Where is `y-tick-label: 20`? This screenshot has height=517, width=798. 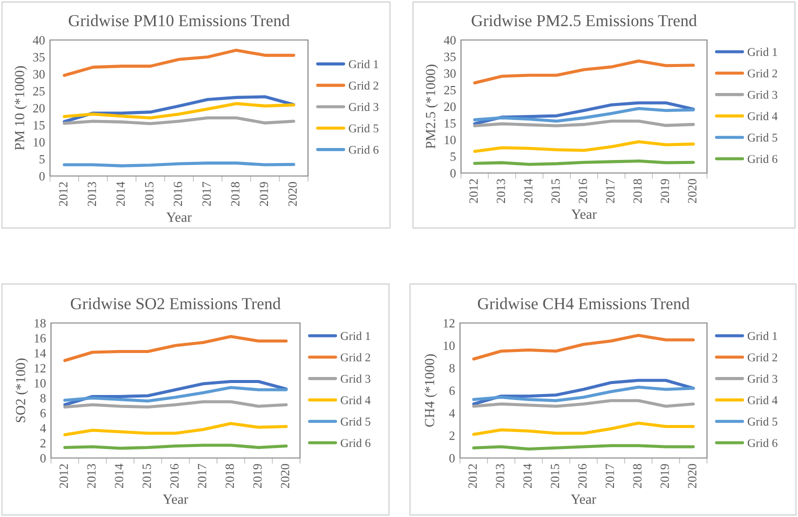 y-tick-label: 20 is located at coordinates (39, 108).